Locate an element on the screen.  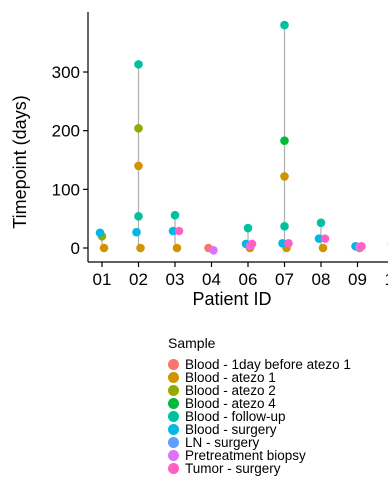
x-tick-label: 04 is located at coordinates (211, 279).